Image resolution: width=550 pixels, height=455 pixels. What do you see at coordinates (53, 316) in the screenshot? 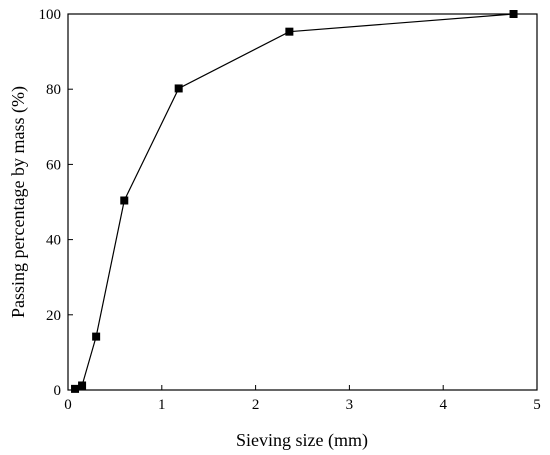
I see `y-tick-label: 20` at bounding box center [53, 316].